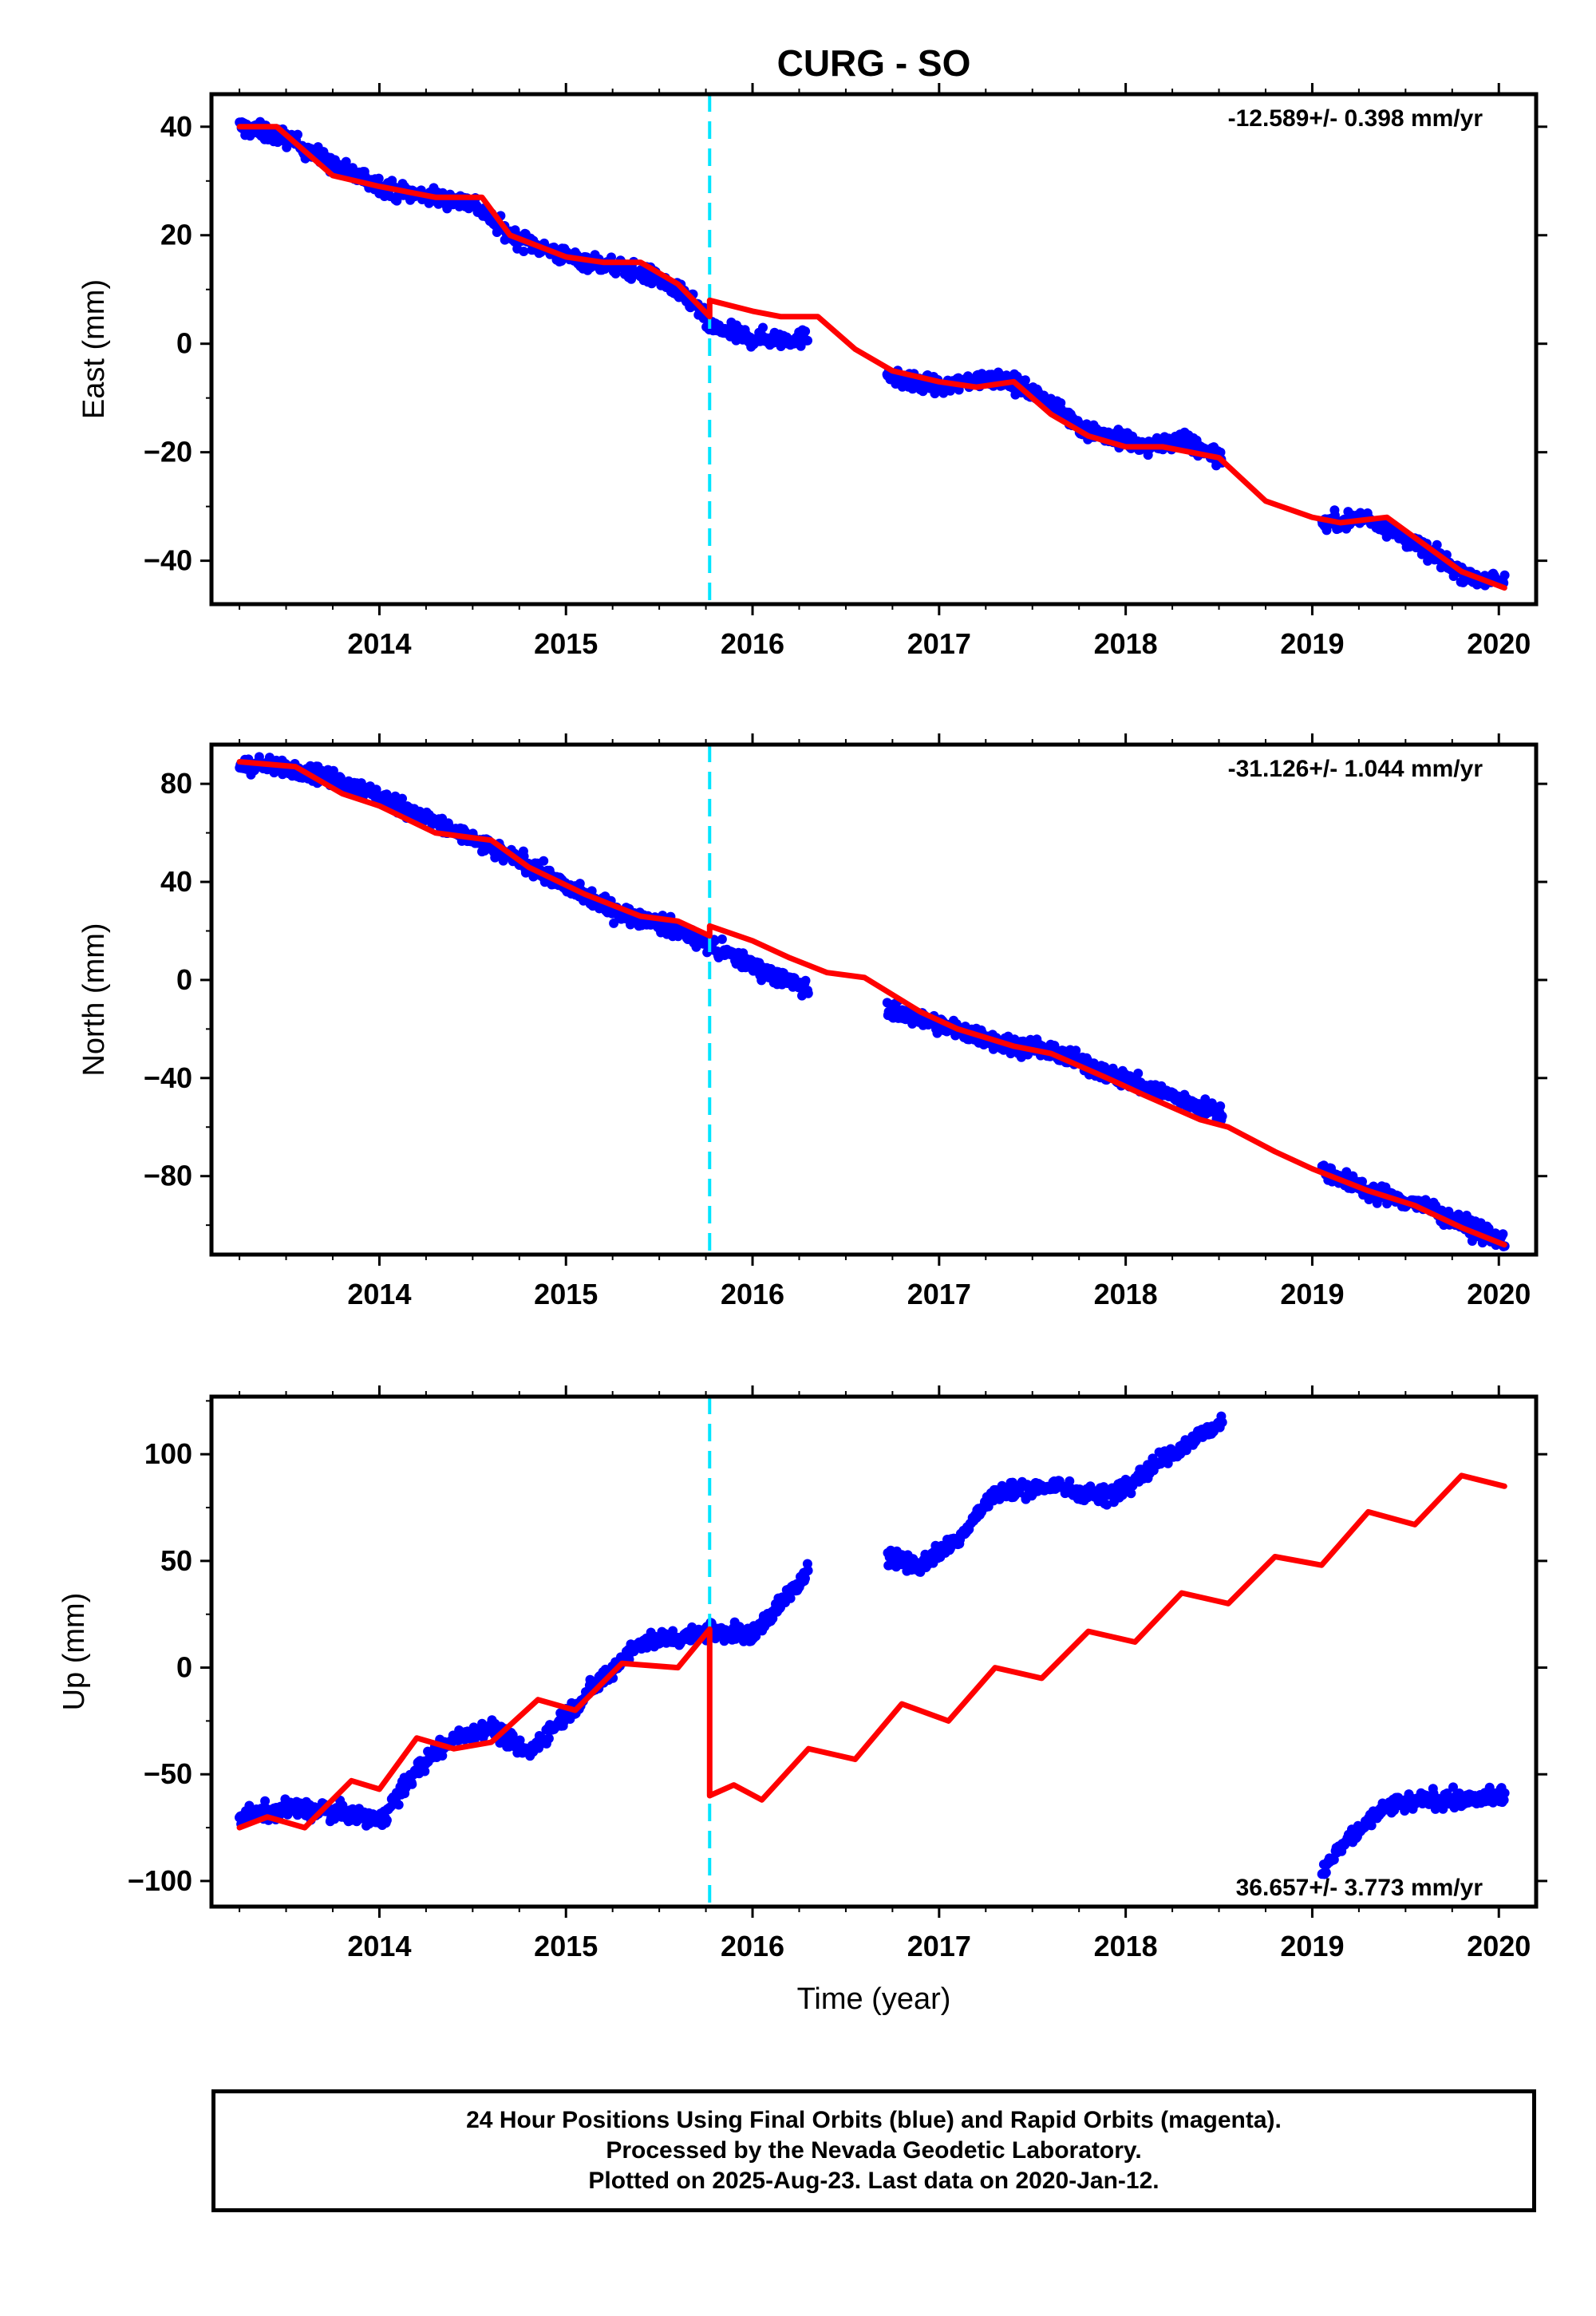 The width and height of the screenshot is (1596, 2316). I want to click on north-xtick-label: 2016, so click(752, 1294).